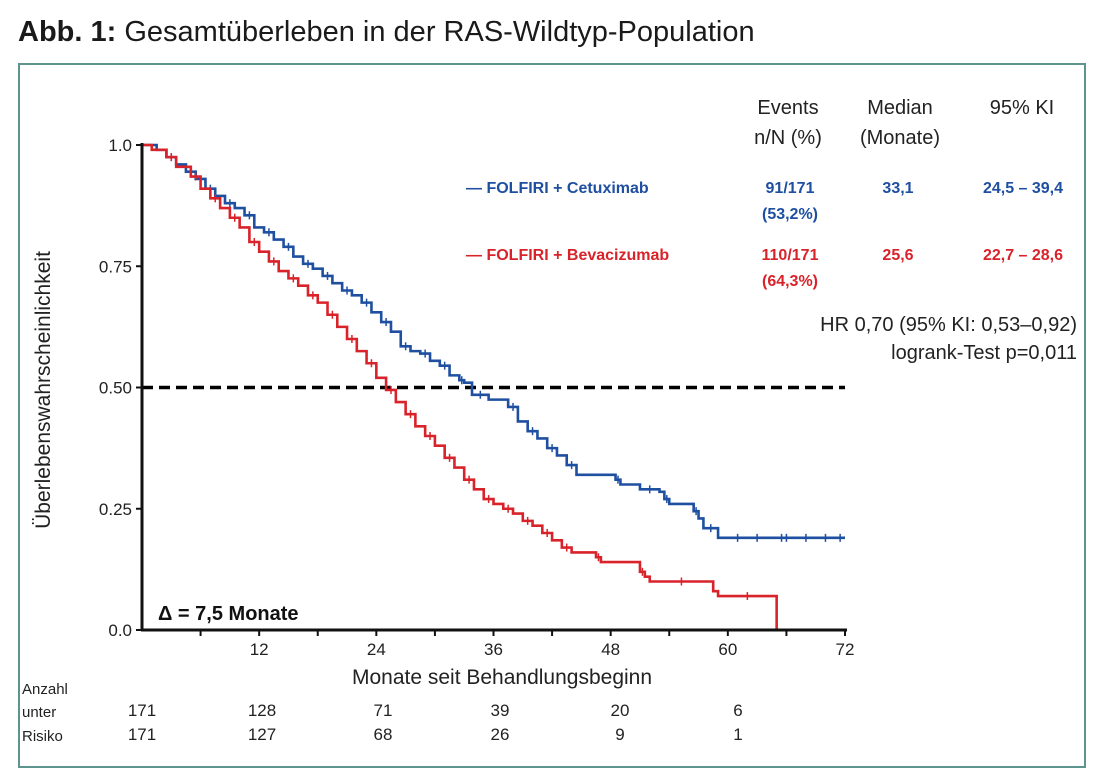 The width and height of the screenshot is (1100, 779). Describe the element at coordinates (790, 255) in the screenshot. I see `bevacizumab-events: 110/171` at that location.